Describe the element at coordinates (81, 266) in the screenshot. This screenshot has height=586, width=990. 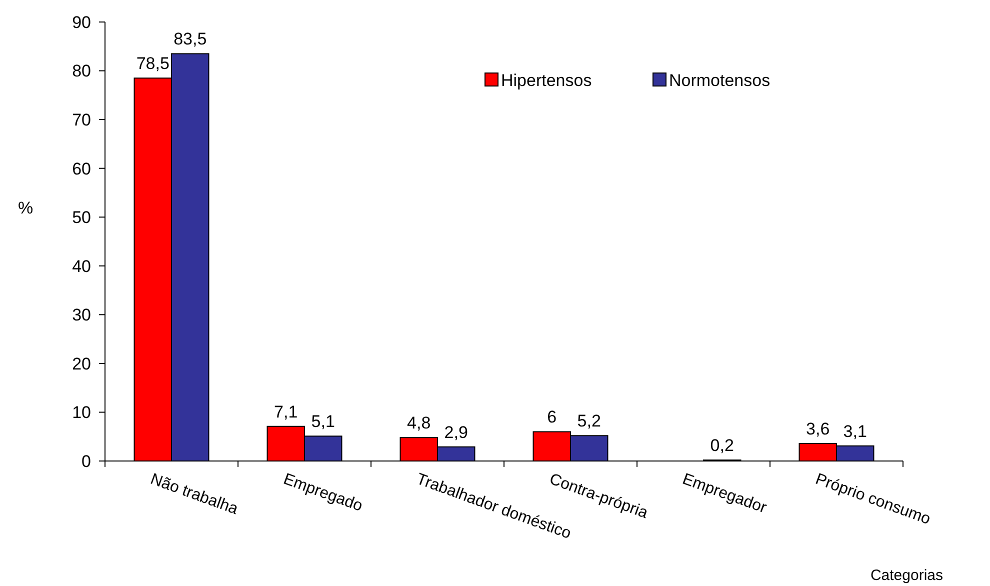
I see `y-tick-label: 40` at that location.